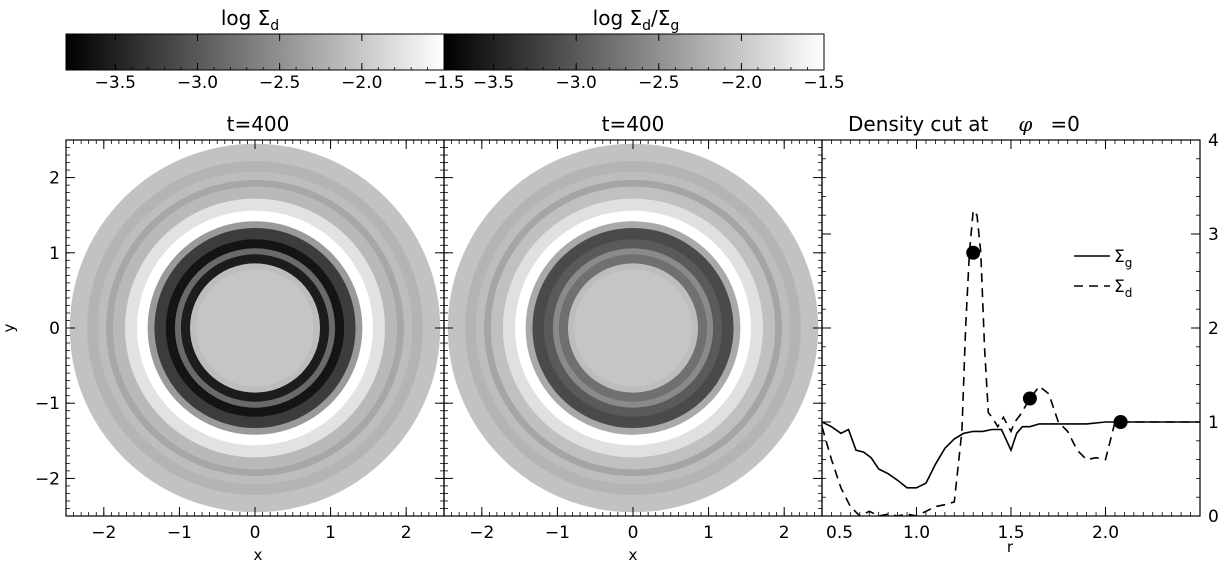 This screenshot has height=566, width=1224. I want to click on colorbar-dust-gas-ratio: log Σd/Σg −3.5 −3.0 −2.5 −2.0 −1.5, so click(644, 49).